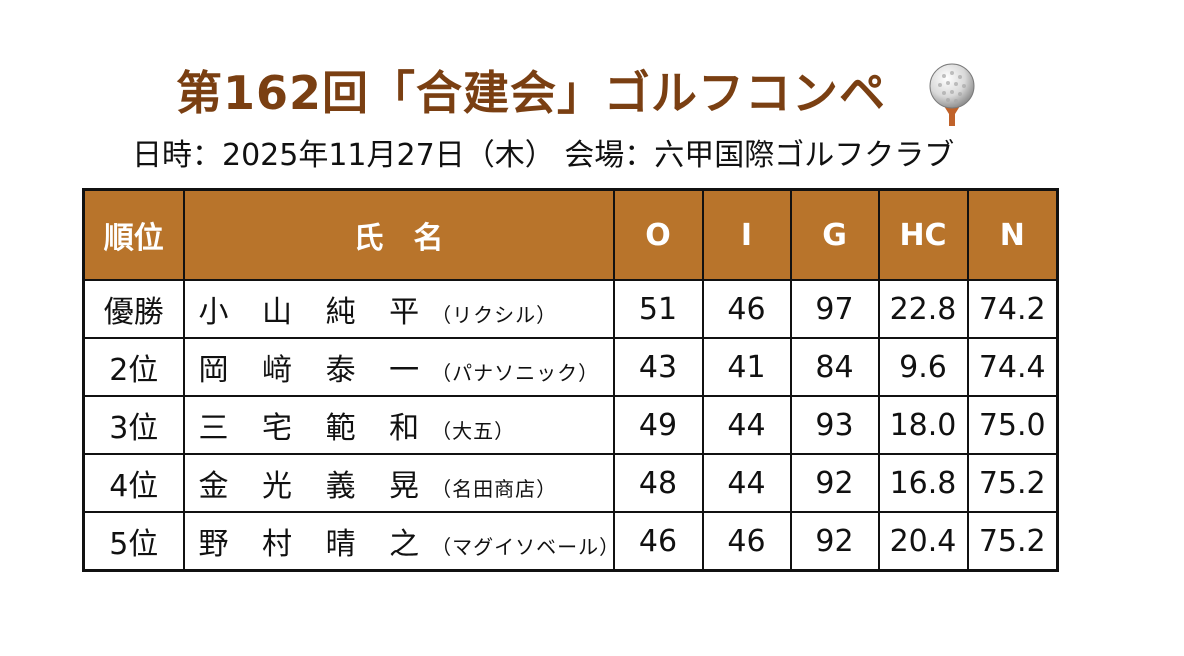 The height and width of the screenshot is (656, 1184). Describe the element at coordinates (658, 367) in the screenshot. I see `out-score: 43` at that location.